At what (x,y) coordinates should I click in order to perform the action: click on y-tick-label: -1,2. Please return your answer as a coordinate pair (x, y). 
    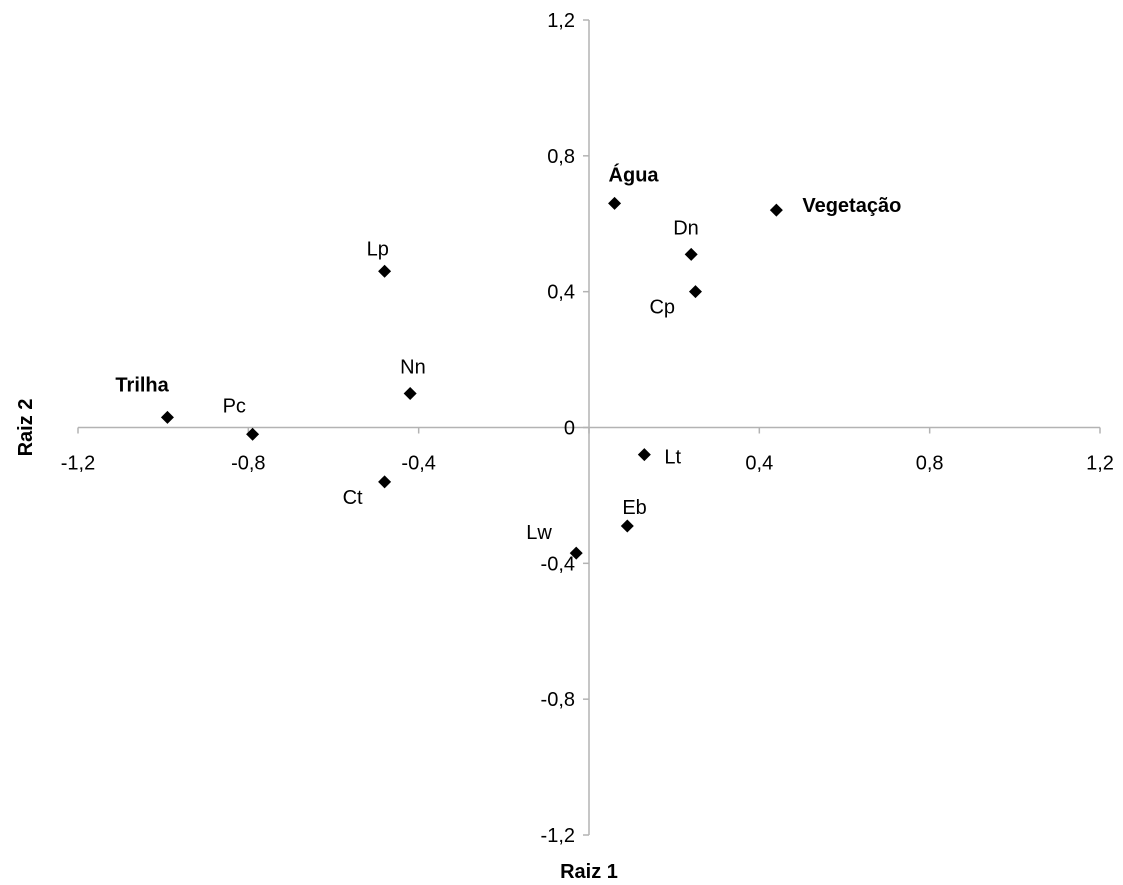
    Looking at the image, I should click on (558, 836).